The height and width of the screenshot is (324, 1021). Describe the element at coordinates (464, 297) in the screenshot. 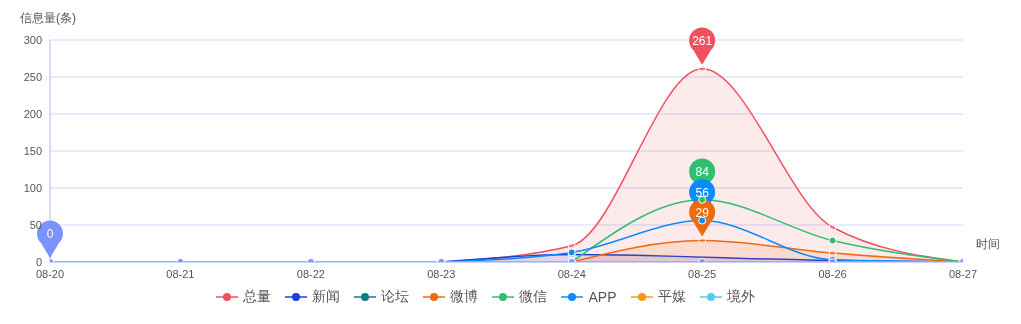

I see `legend-label: 微博` at that location.